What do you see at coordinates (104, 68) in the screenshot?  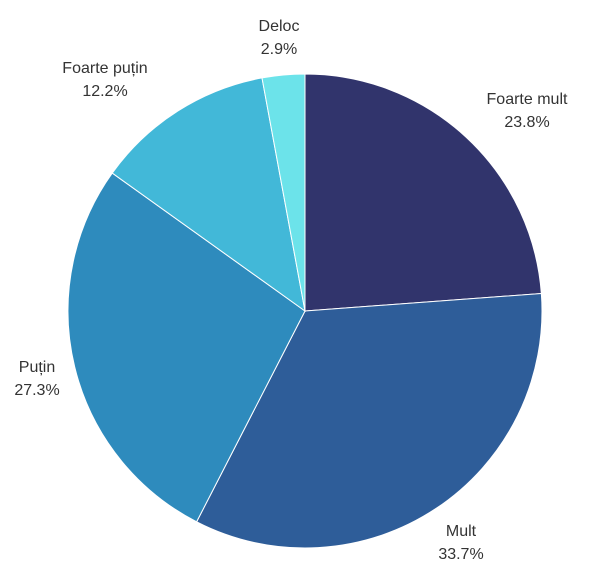 I see `slice-label-foarte-putin: Foarte puțin` at bounding box center [104, 68].